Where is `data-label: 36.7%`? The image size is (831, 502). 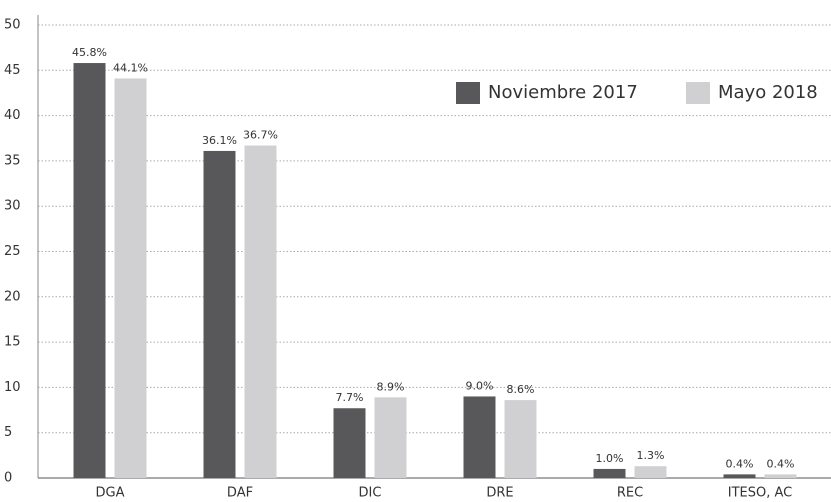
data-label: 36.7% is located at coordinates (260, 134).